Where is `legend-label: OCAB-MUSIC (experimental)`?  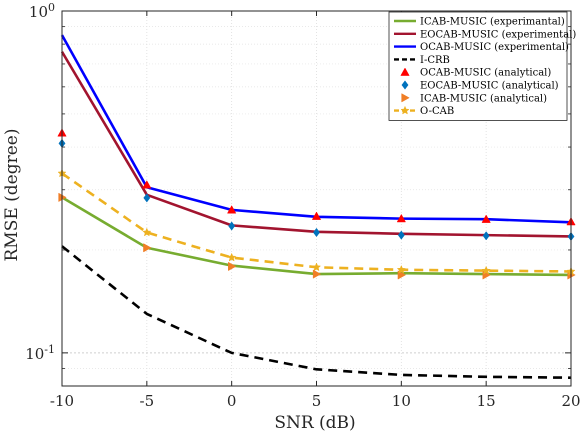
legend-label: OCAB-MUSIC (experimental) is located at coordinates (494, 47).